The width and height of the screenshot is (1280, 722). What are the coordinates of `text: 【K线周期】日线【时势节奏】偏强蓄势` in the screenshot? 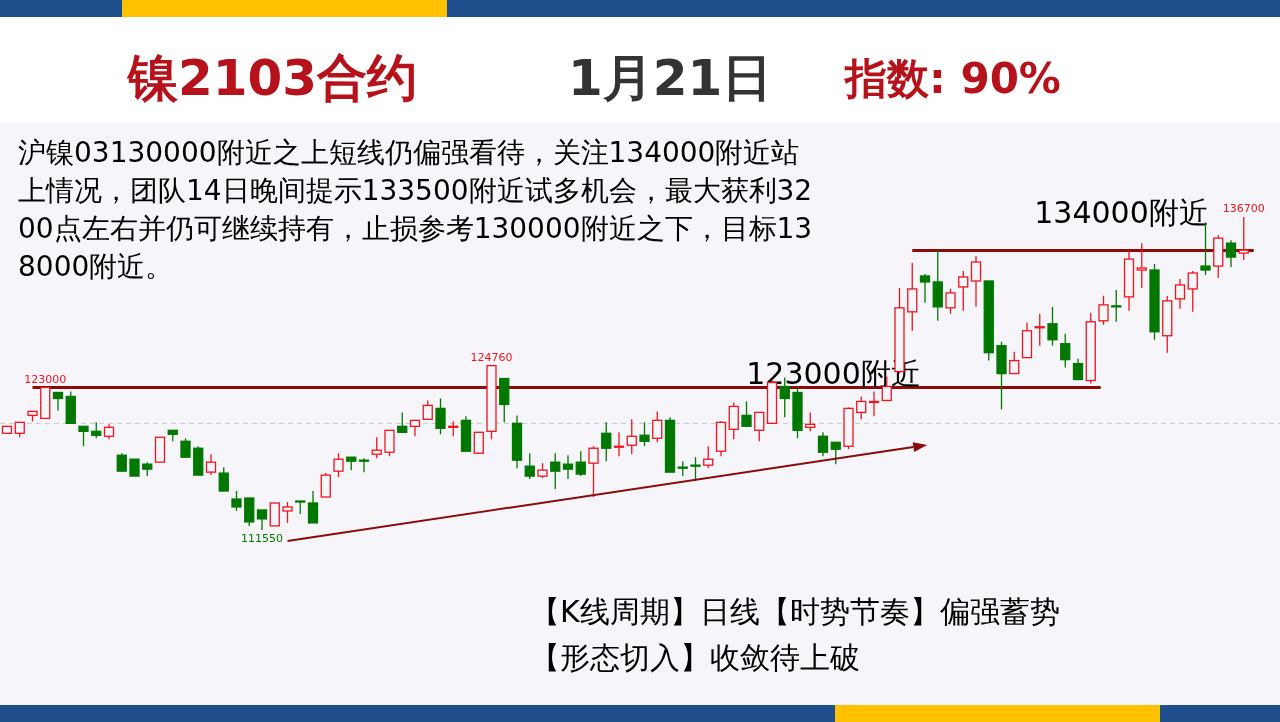 It's located at (795, 611).